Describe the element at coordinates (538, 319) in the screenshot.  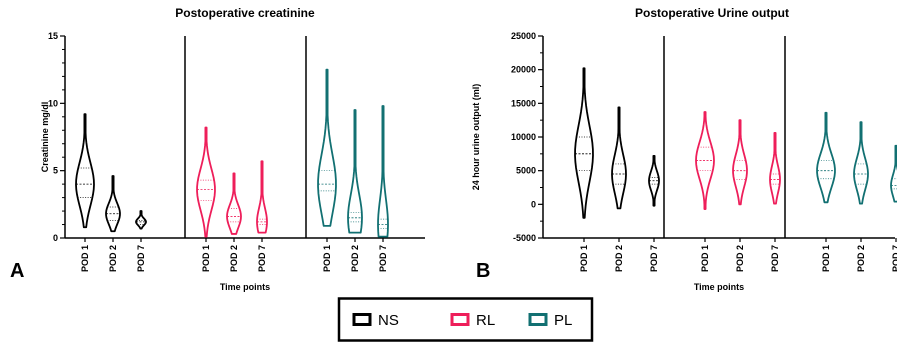
I see `legend-swatch-pl` at that location.